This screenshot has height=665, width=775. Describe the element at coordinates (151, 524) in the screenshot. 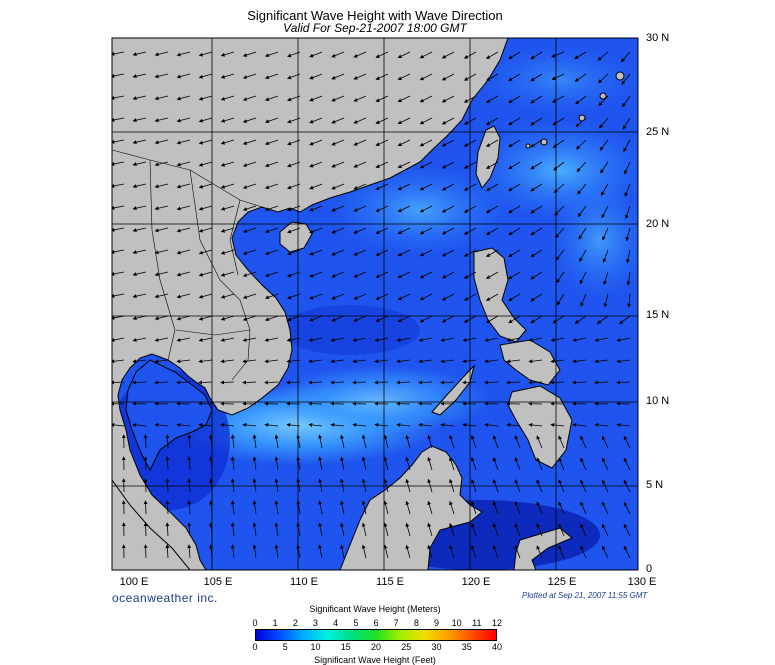

I see `sumatra-island` at that location.